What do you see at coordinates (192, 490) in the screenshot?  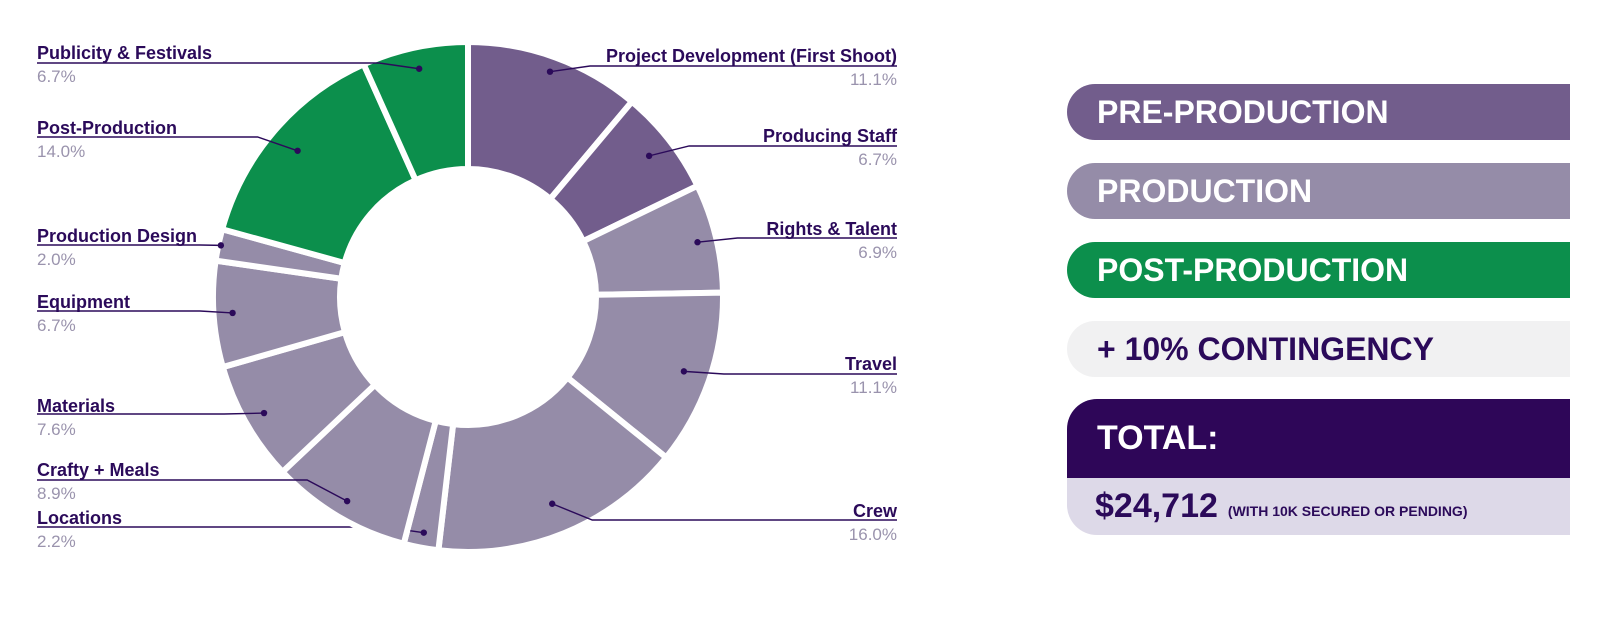 I see `leader-line-crafty-meals` at bounding box center [192, 490].